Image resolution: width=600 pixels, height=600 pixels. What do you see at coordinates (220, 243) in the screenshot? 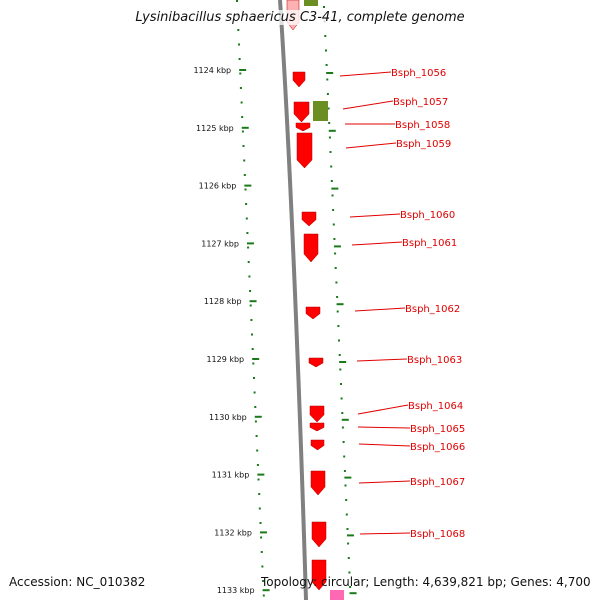
I see `scale-tick-label: 1127 kbp` at bounding box center [220, 243].